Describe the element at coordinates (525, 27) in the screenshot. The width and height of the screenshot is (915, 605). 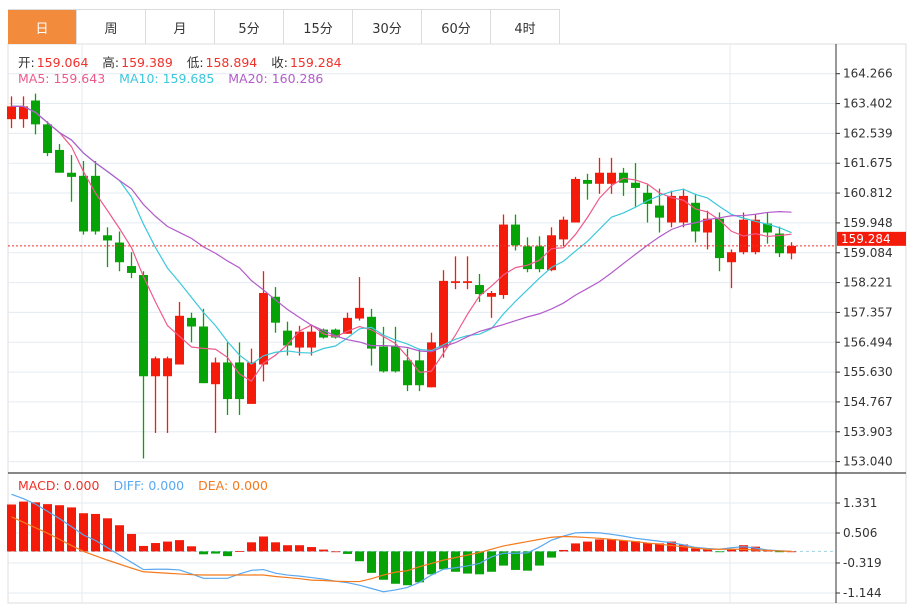
I see `tab-4hour: 4时` at that location.